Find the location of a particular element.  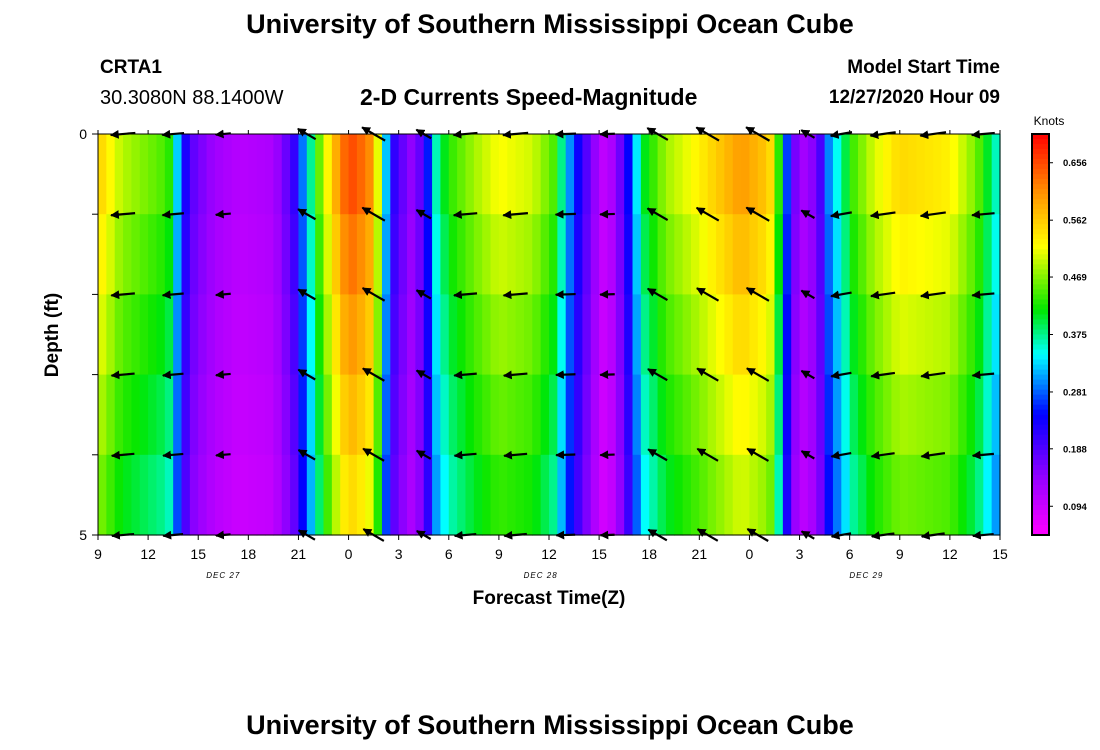

y-tick-label: 0 is located at coordinates (83, 134).